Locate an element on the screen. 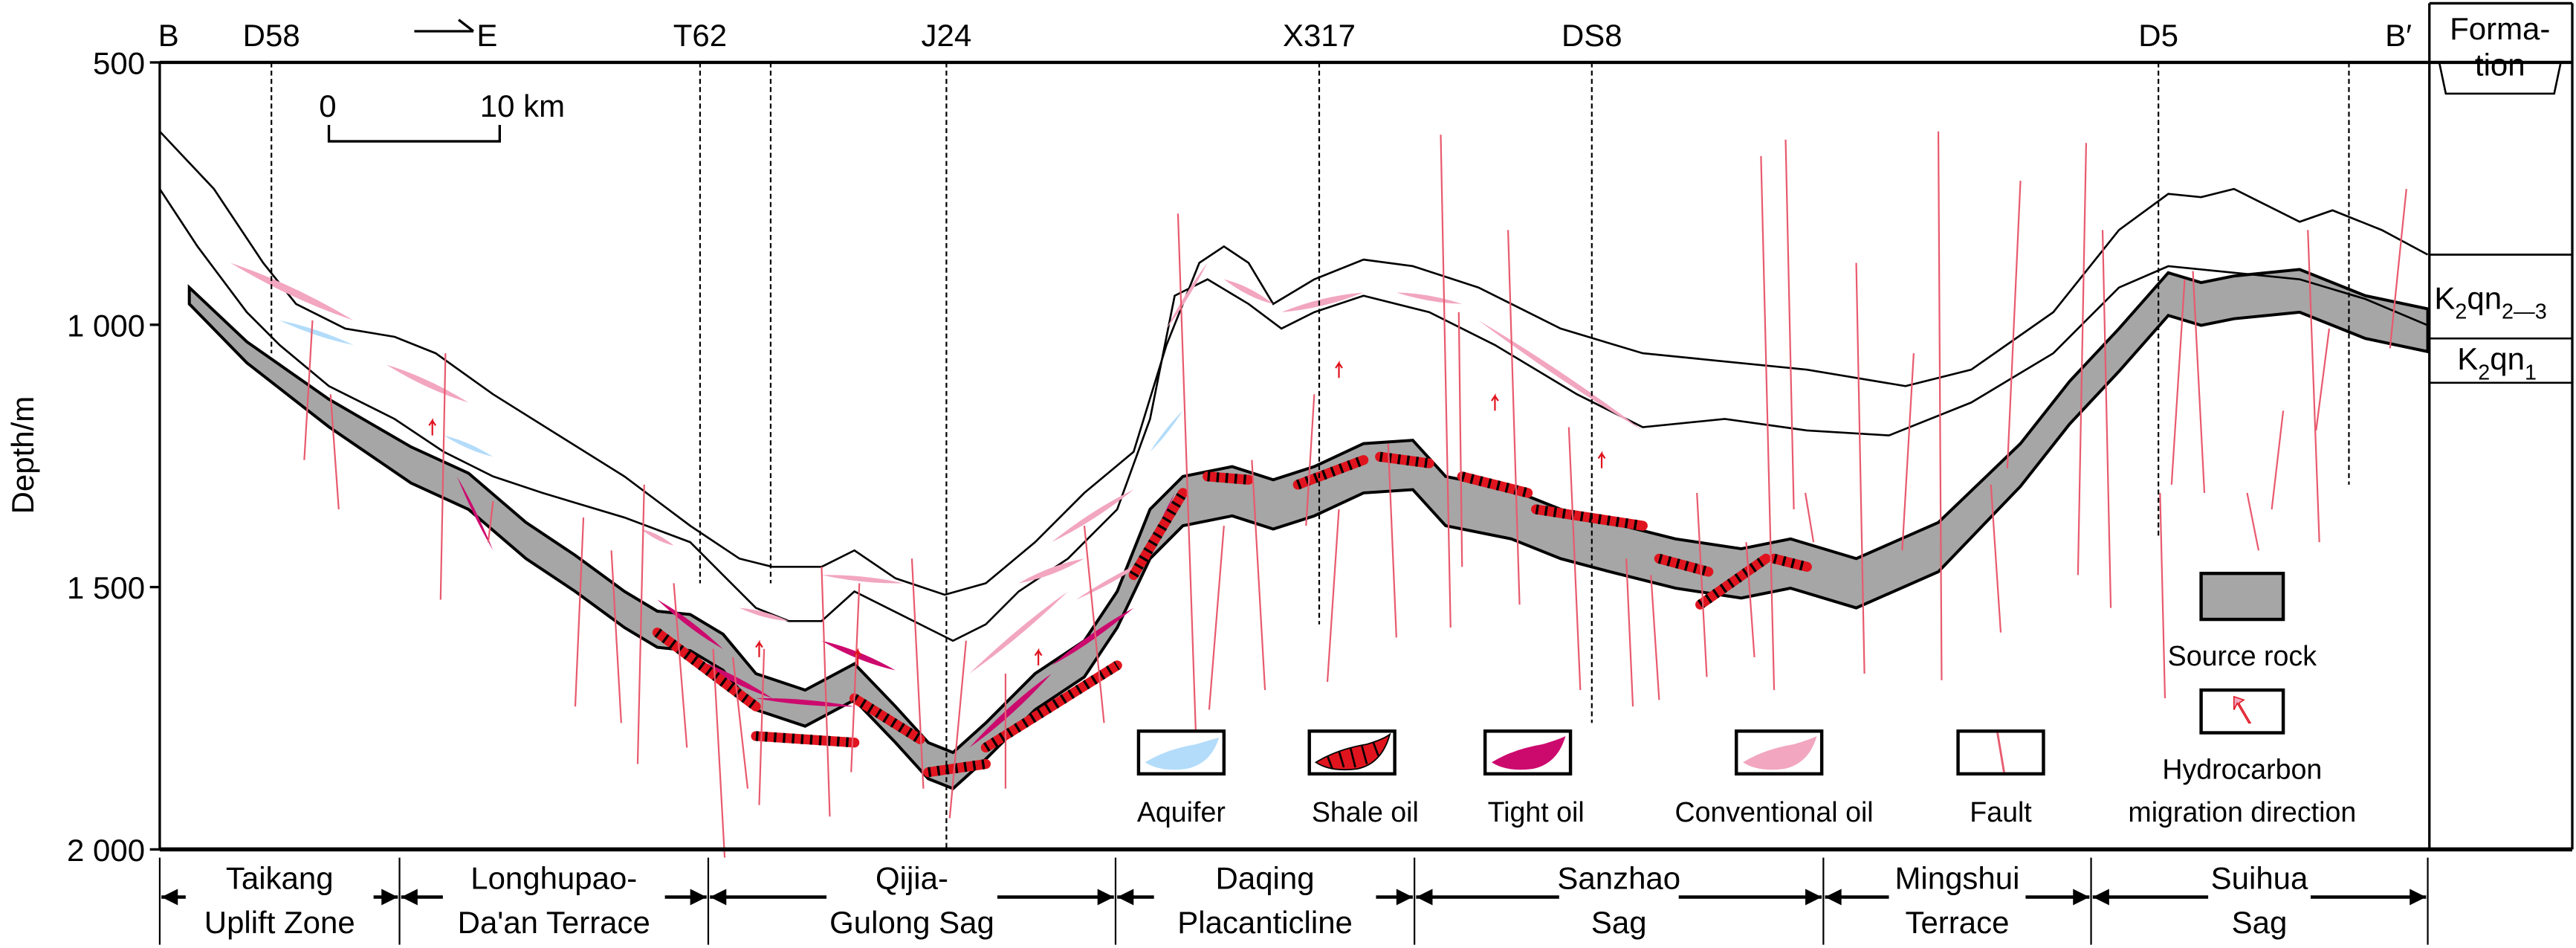 This screenshot has width=2576, height=948. legend-fault: Fault is located at coordinates (2001, 778).